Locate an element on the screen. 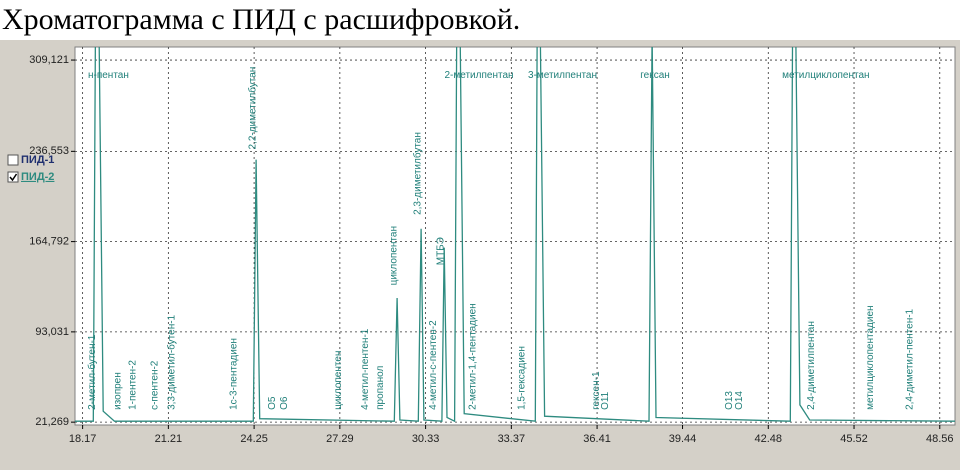 This screenshot has height=470, width=960. x-tick-label: 33.37 is located at coordinates (512, 439).